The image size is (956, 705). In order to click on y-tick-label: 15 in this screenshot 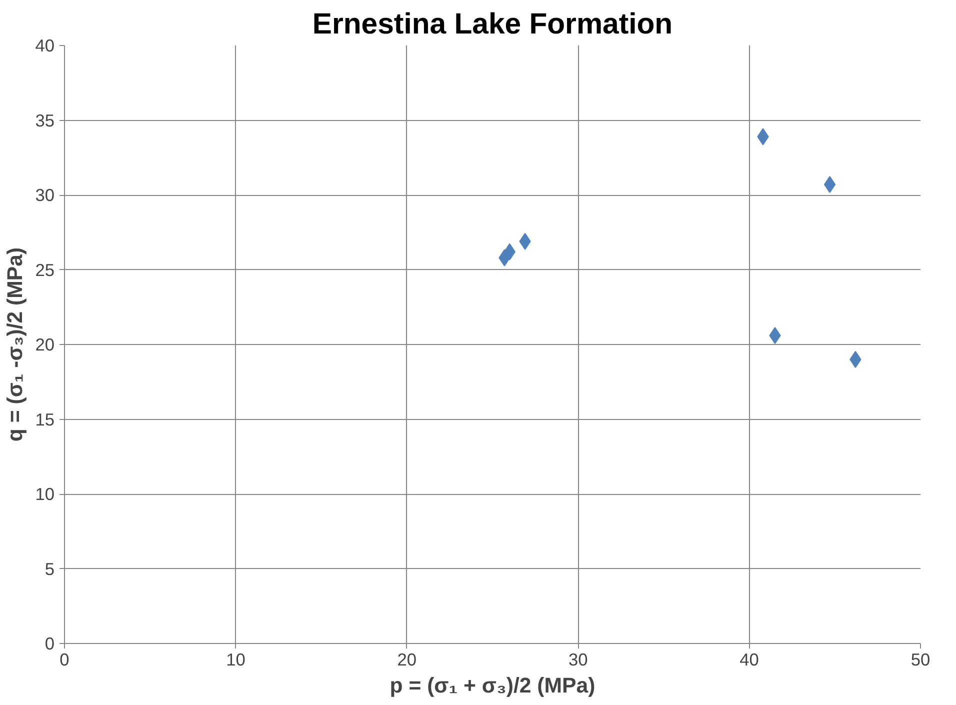, I will do `click(45, 419)`.